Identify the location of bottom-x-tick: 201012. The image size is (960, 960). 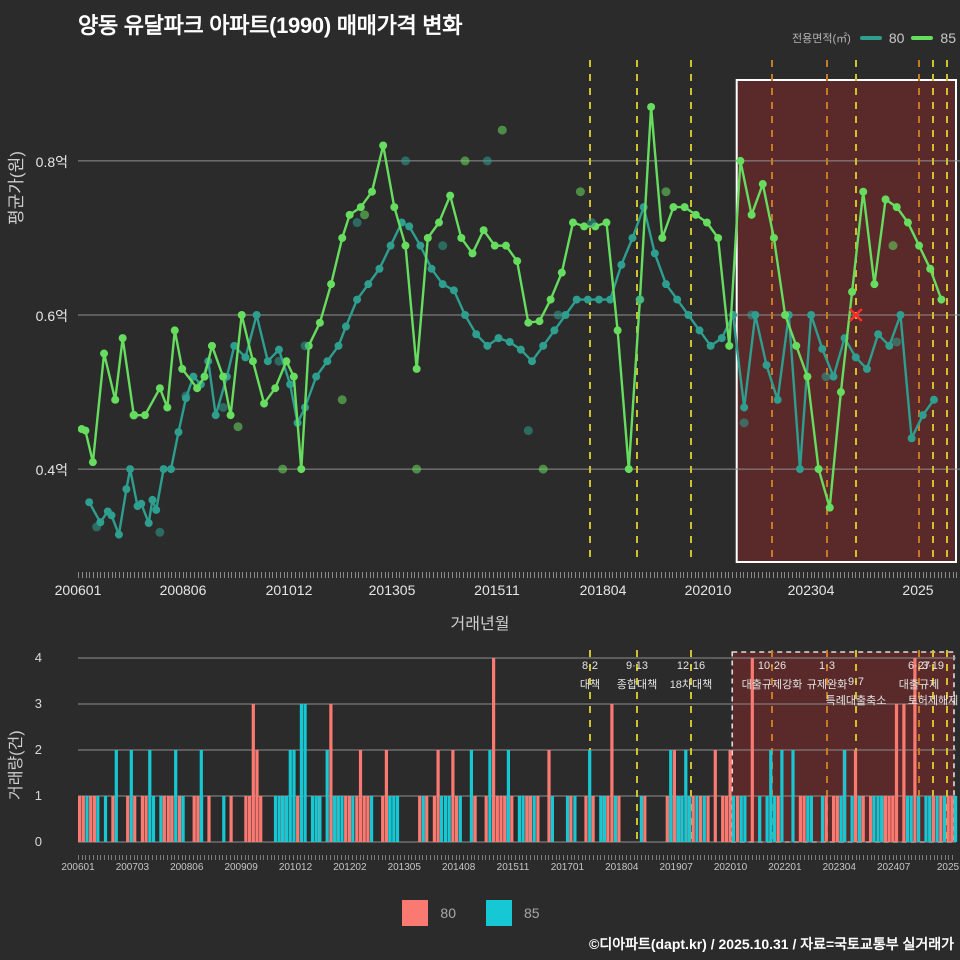
(295, 867).